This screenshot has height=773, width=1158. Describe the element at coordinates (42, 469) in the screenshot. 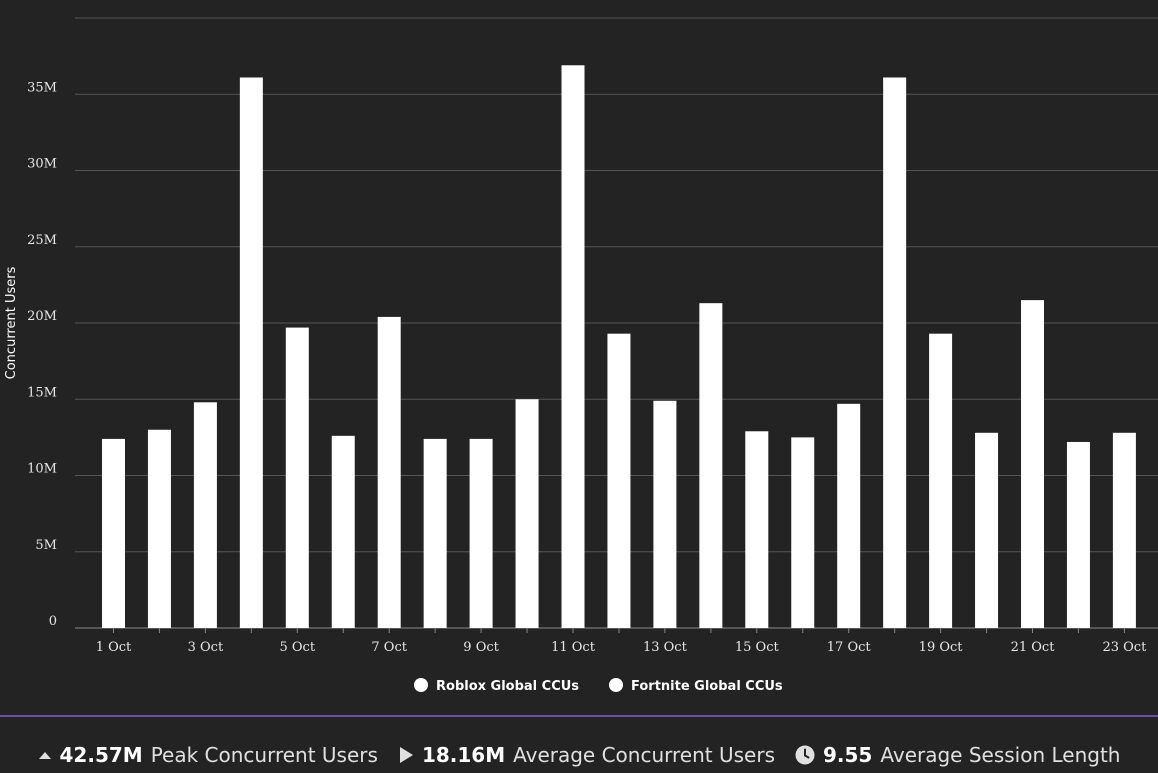

I see `y-tick-label: 10M` at that location.